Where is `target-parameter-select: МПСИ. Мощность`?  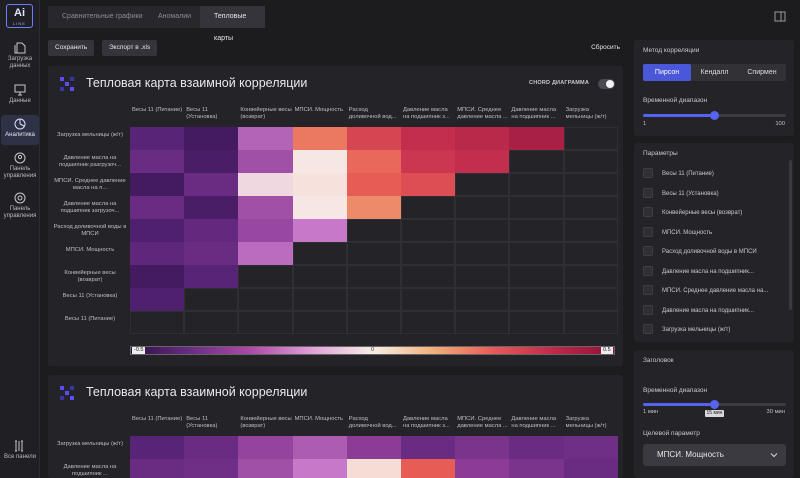
target-parameter-select: МПСИ. Мощность is located at coordinates (714, 455).